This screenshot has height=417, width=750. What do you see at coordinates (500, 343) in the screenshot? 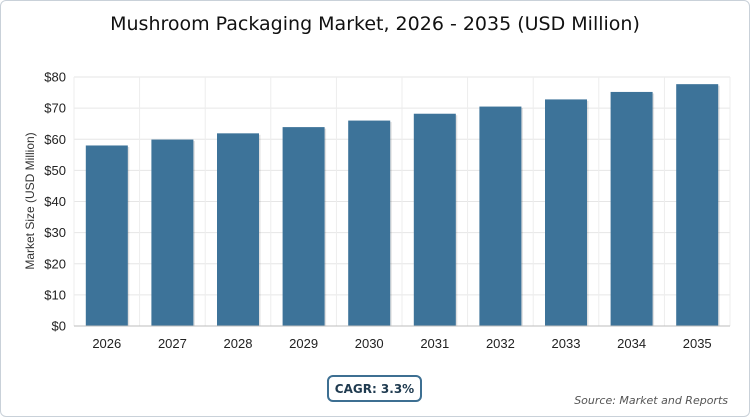
I see `x-tick-label: 2032` at bounding box center [500, 343].